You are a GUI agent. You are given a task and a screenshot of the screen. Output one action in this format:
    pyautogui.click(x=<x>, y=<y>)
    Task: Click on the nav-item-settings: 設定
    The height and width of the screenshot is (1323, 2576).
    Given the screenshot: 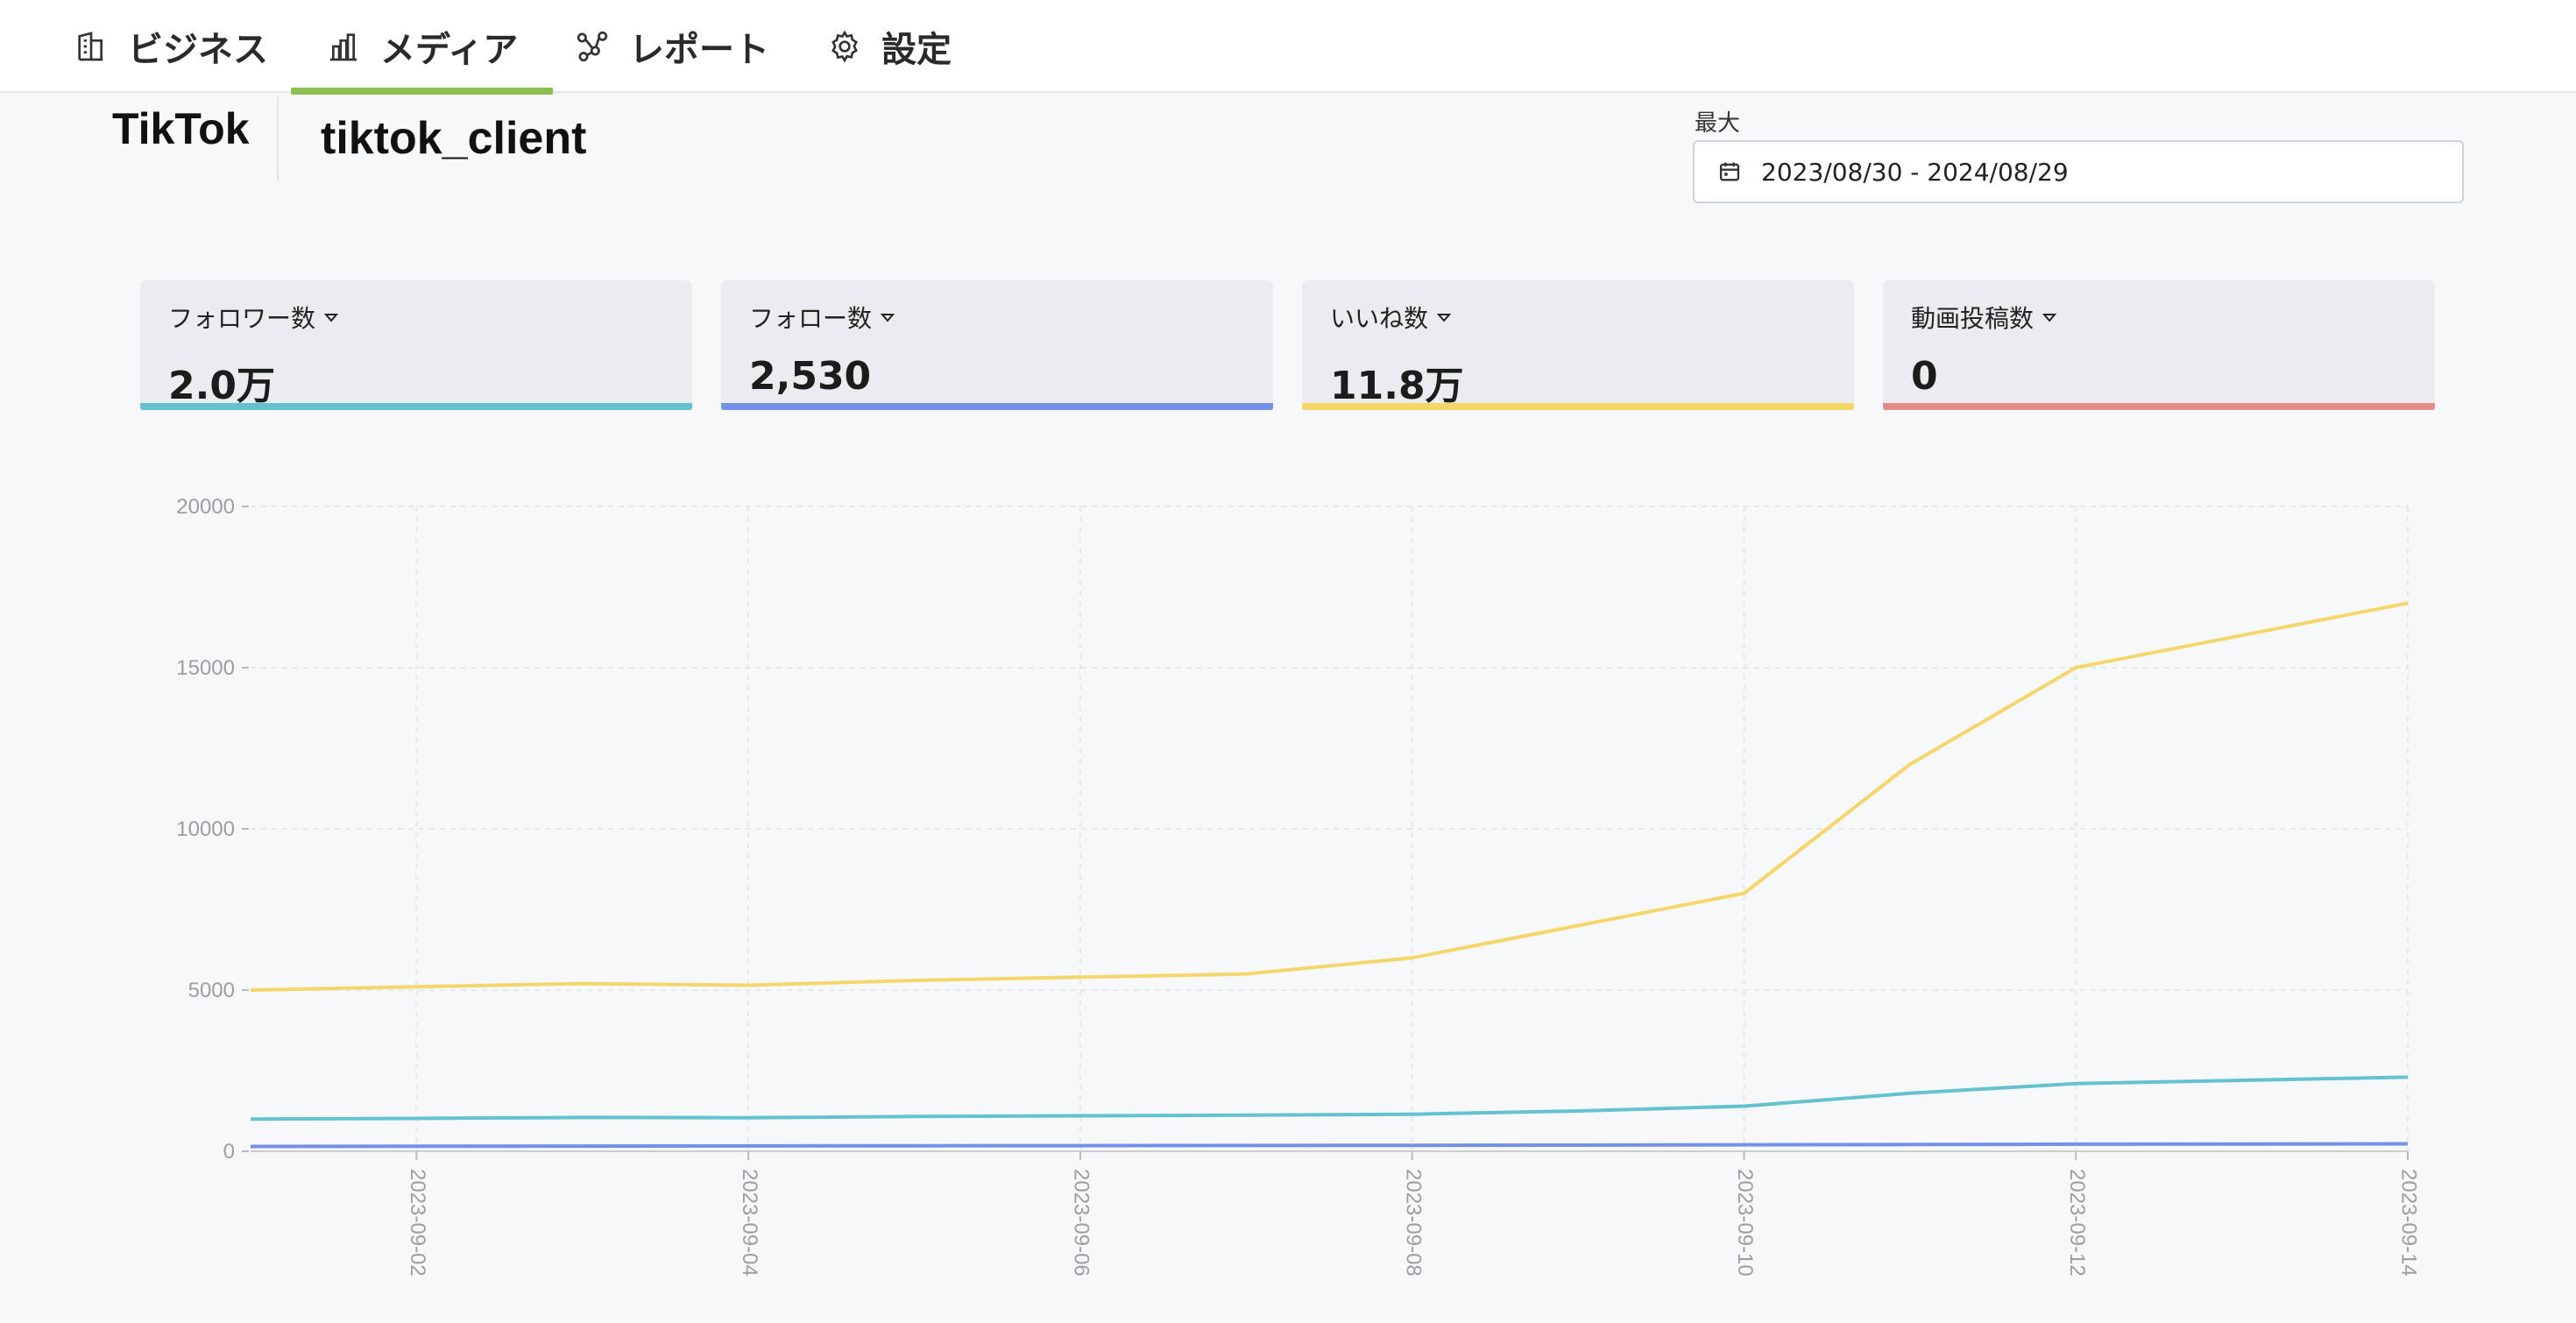 What is the action you would take?
    pyautogui.click(x=889, y=46)
    